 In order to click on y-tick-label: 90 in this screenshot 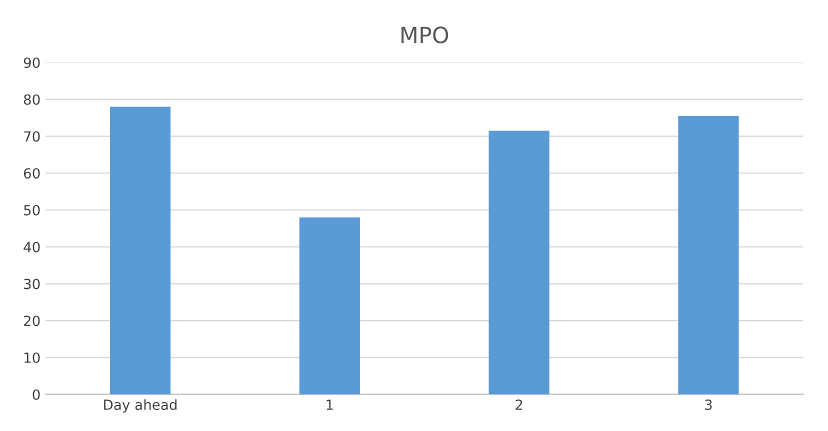, I will do `click(32, 62)`.